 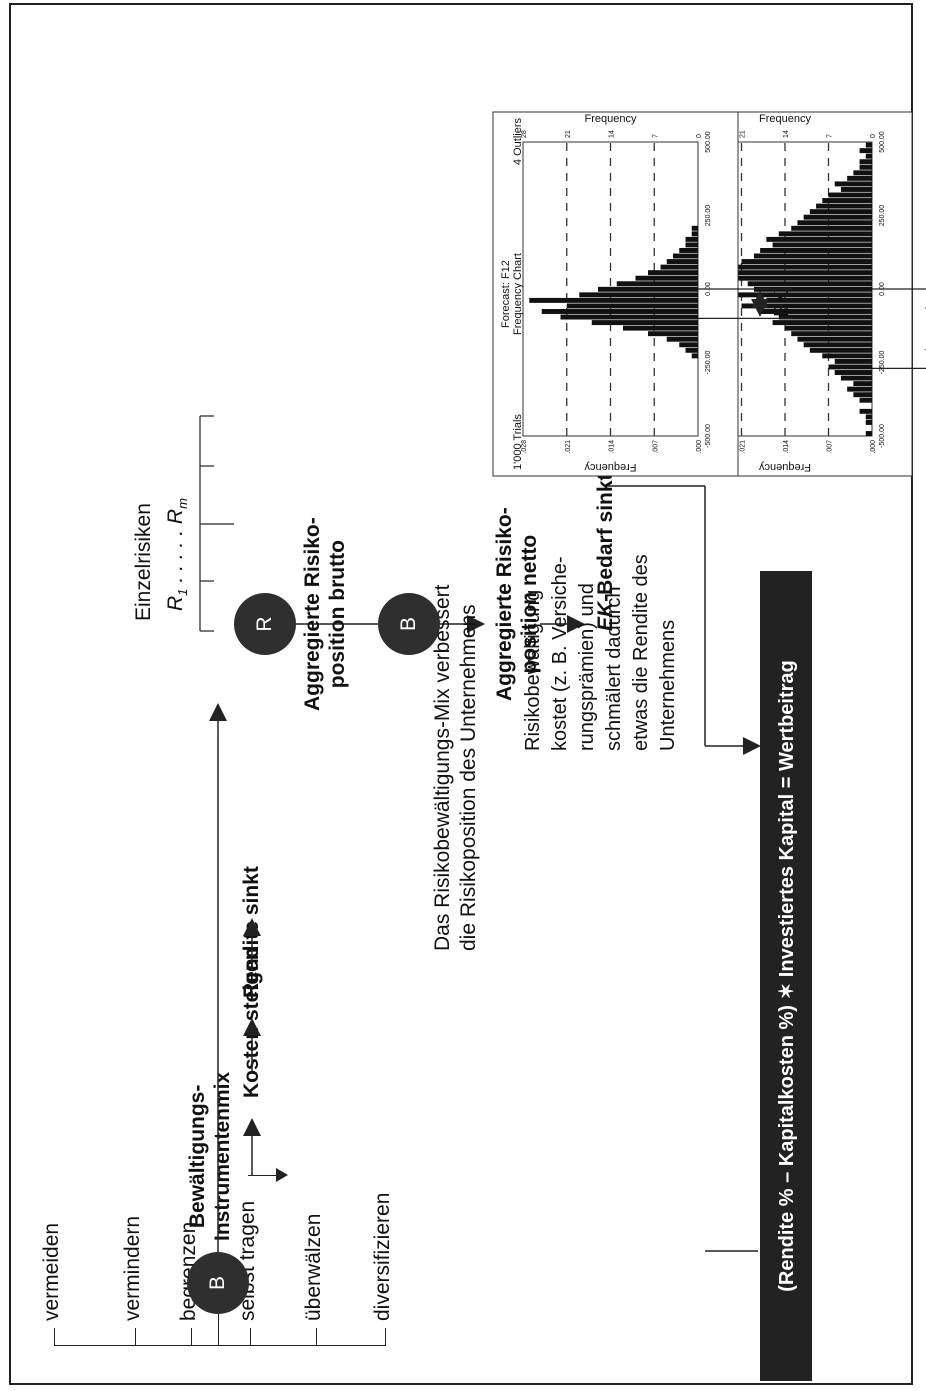 I want to click on y-tick-label-right: 28, so click(x=524, y=134).